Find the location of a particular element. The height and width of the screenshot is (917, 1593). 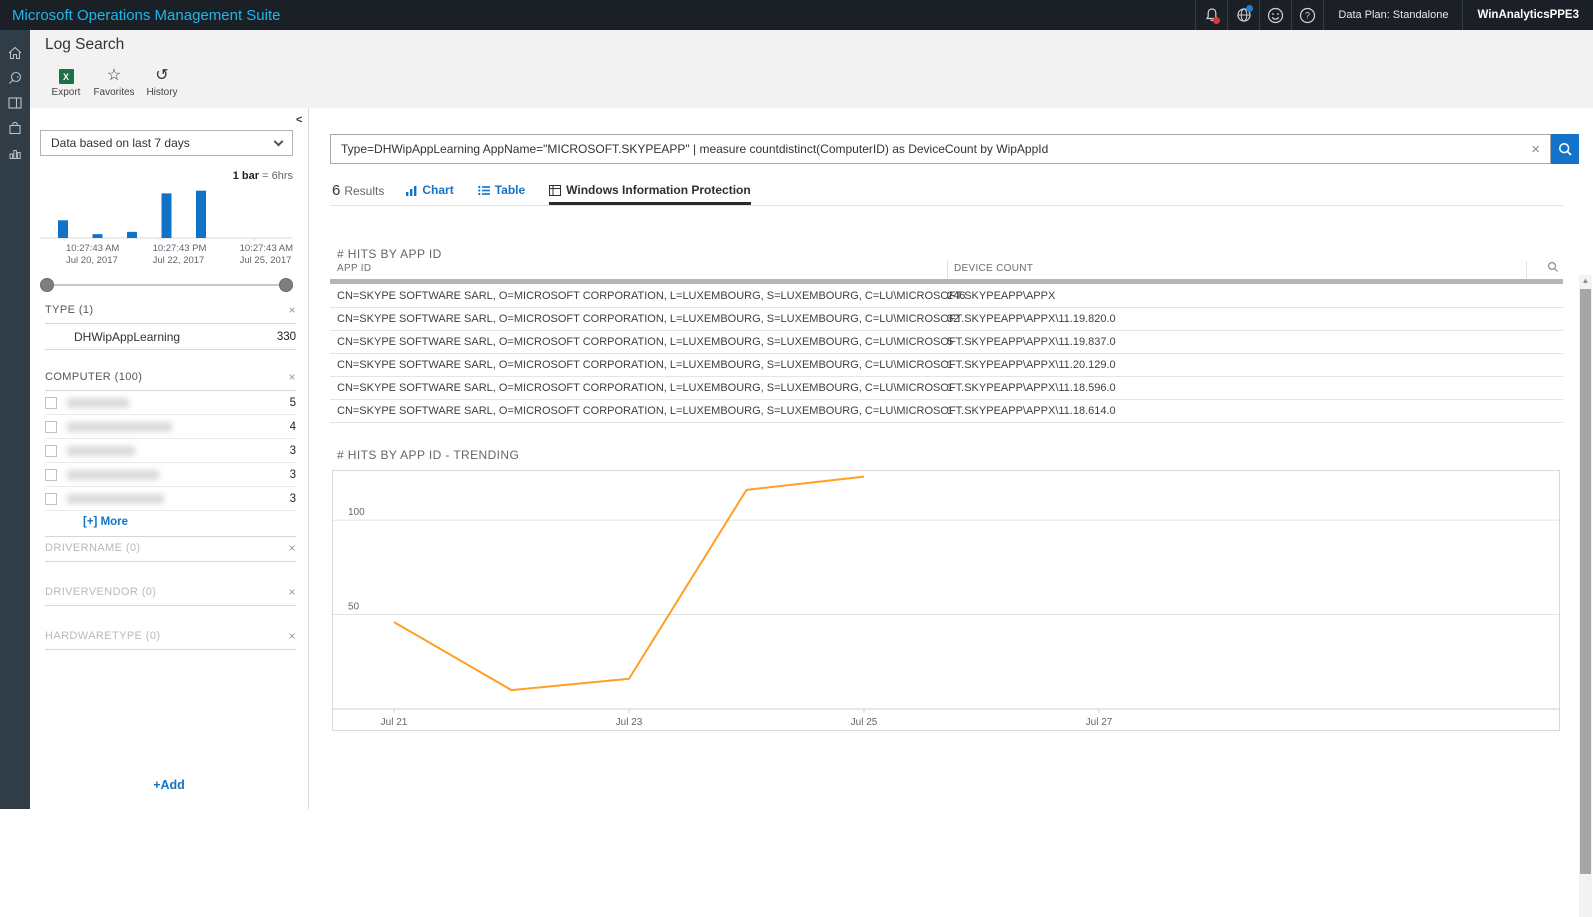

time-scope-value: Data based on last 7 days is located at coordinates (120, 143).